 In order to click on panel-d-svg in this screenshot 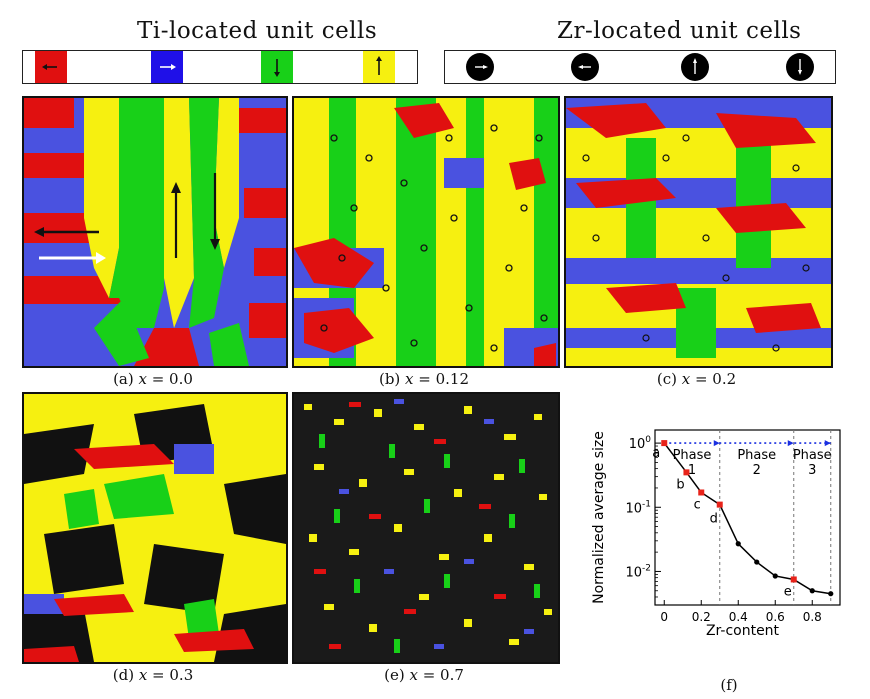, I will do `click(155, 528)`.